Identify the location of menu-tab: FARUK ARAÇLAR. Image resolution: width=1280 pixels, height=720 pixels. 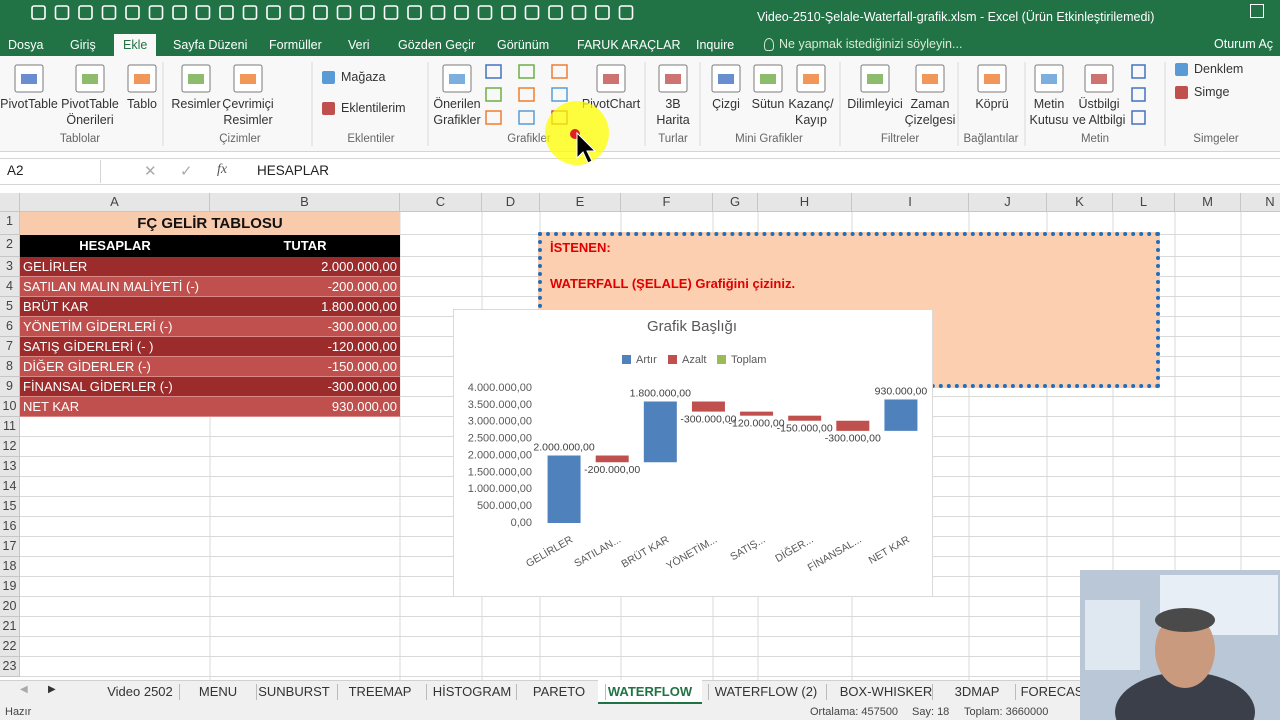
(629, 45).